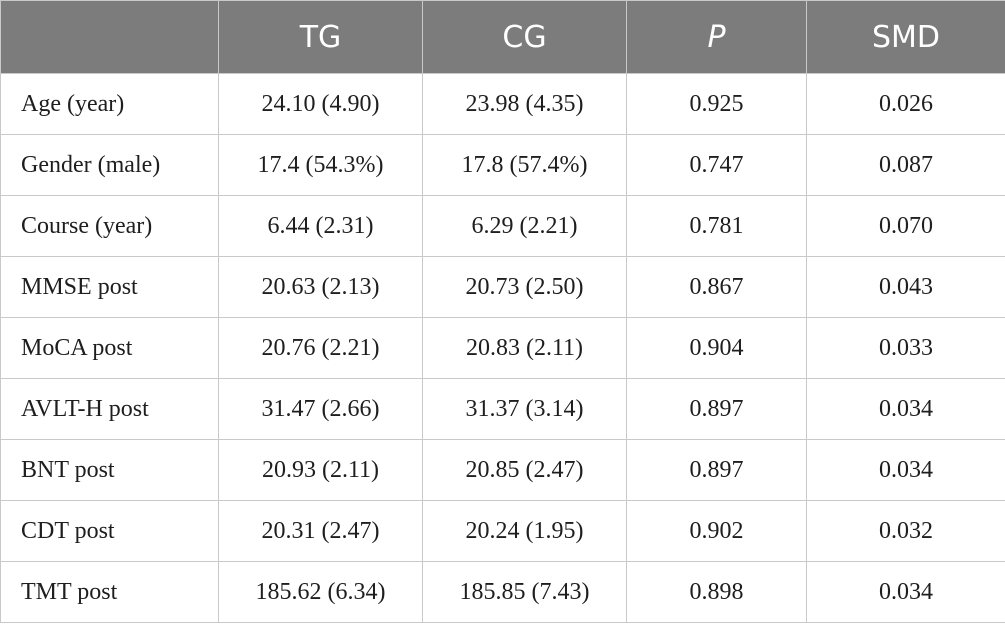 Image resolution: width=1005 pixels, height=644 pixels. I want to click on row-label-cell: AVLT-H post, so click(109, 409).